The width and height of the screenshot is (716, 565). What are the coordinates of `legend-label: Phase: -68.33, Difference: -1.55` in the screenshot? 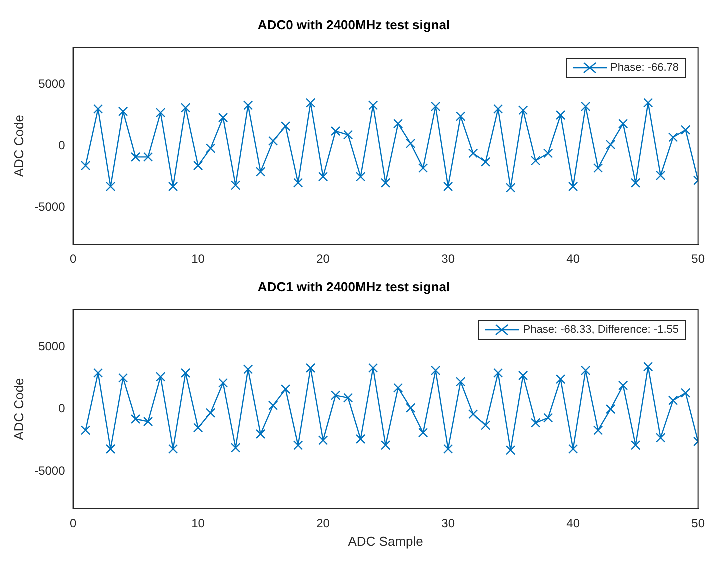 It's located at (601, 330).